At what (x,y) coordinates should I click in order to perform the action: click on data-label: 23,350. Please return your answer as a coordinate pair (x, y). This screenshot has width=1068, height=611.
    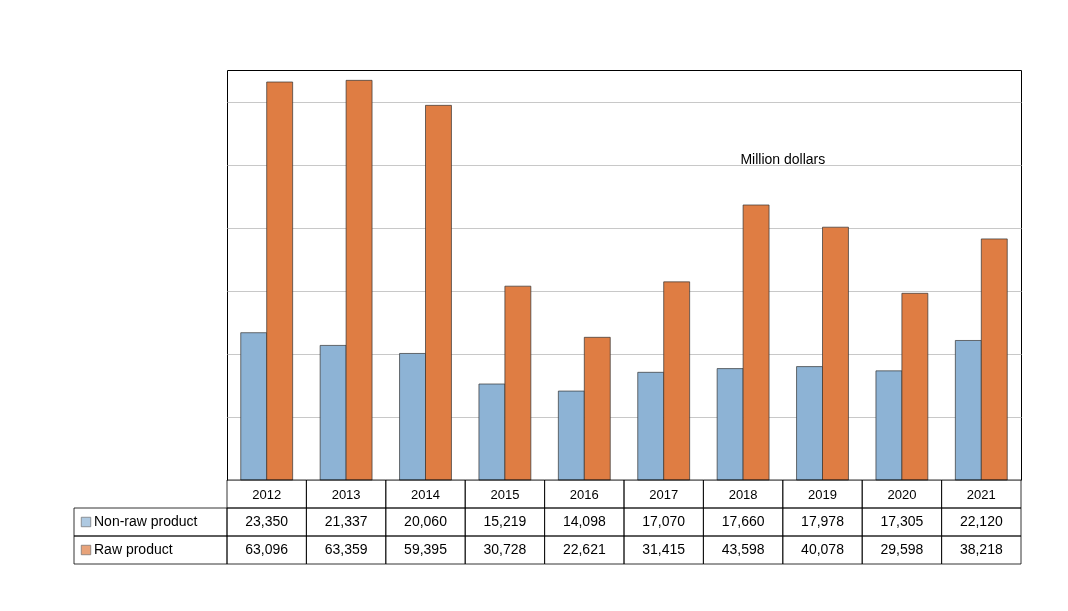
    Looking at the image, I should click on (267, 521).